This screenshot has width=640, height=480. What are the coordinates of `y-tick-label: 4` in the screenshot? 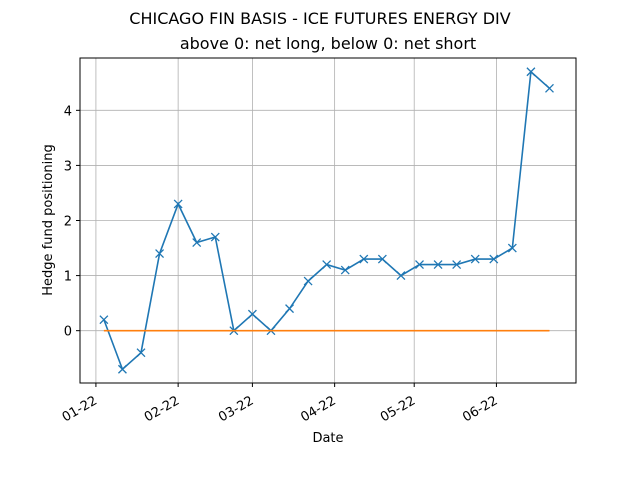 It's located at (68, 111).